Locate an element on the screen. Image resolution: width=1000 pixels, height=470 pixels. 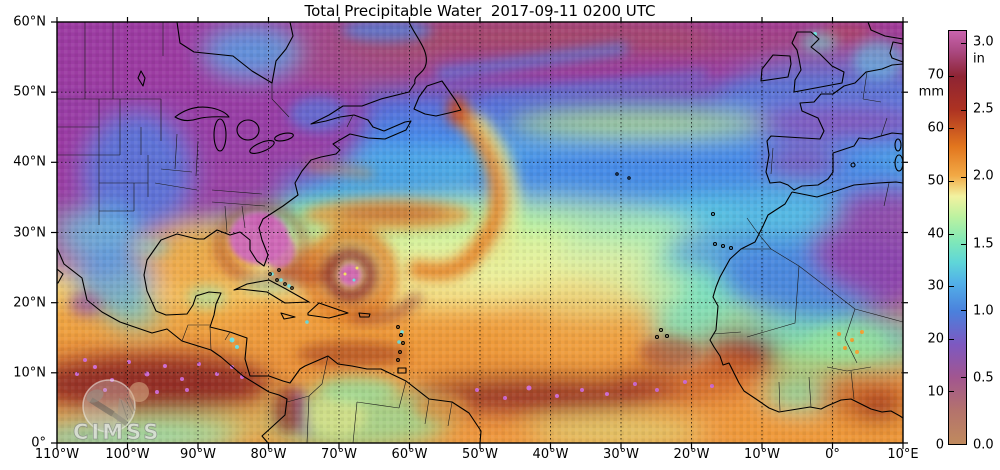
lon-tick-label: 30°W is located at coordinates (621, 454).